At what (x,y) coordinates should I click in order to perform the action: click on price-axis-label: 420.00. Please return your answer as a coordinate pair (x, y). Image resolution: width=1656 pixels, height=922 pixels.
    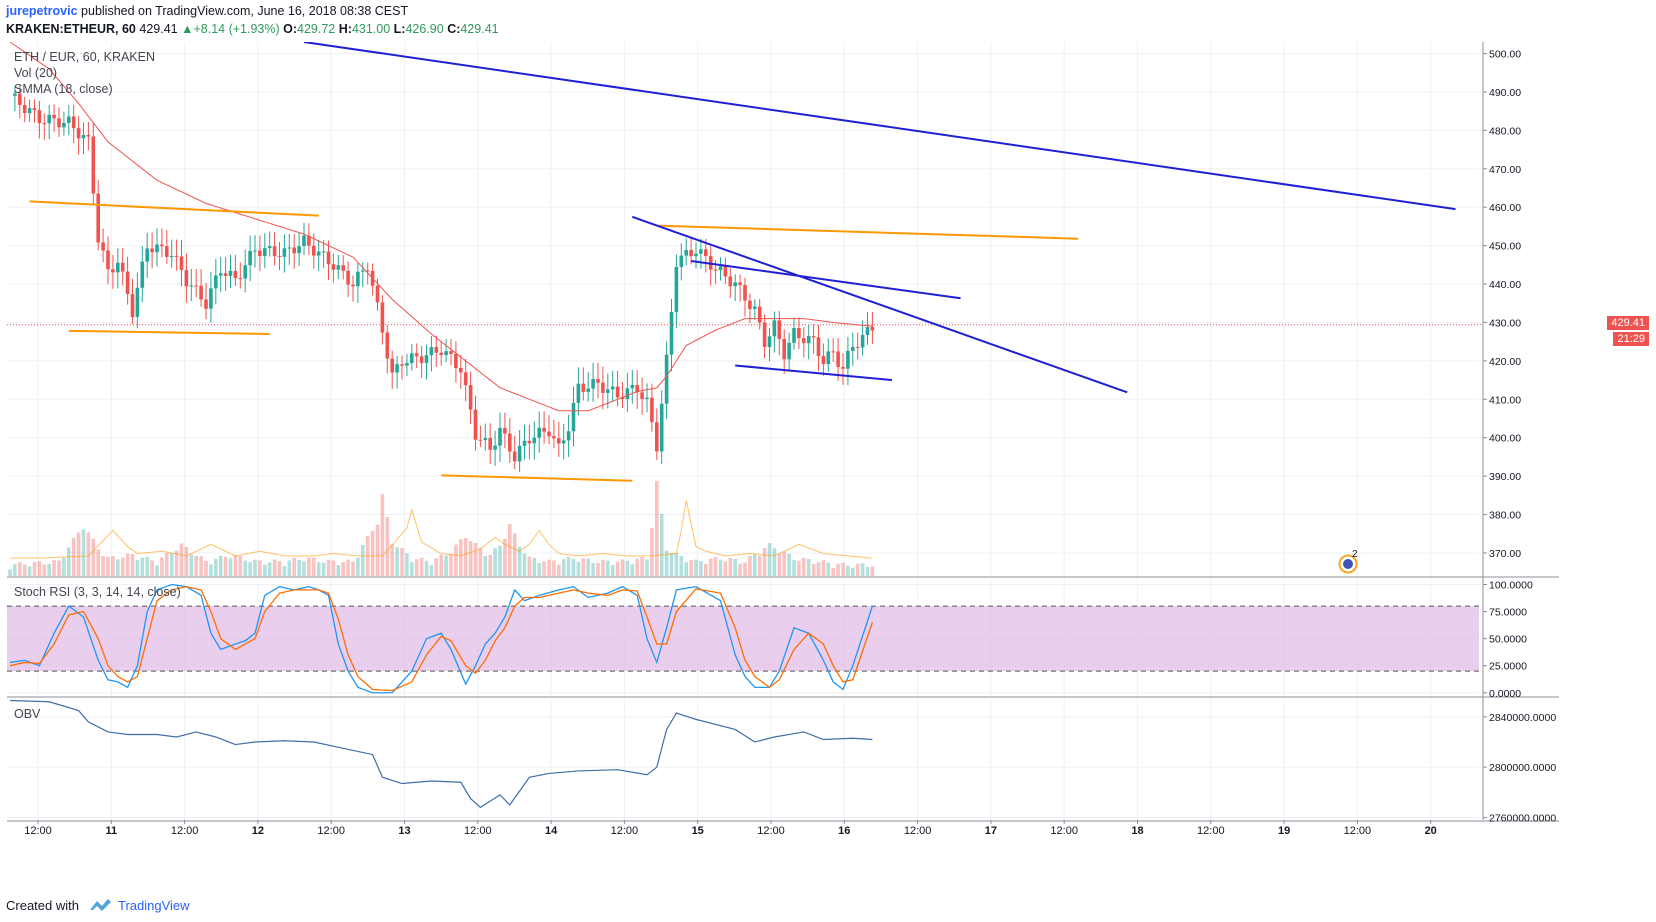
    Looking at the image, I should click on (1505, 362).